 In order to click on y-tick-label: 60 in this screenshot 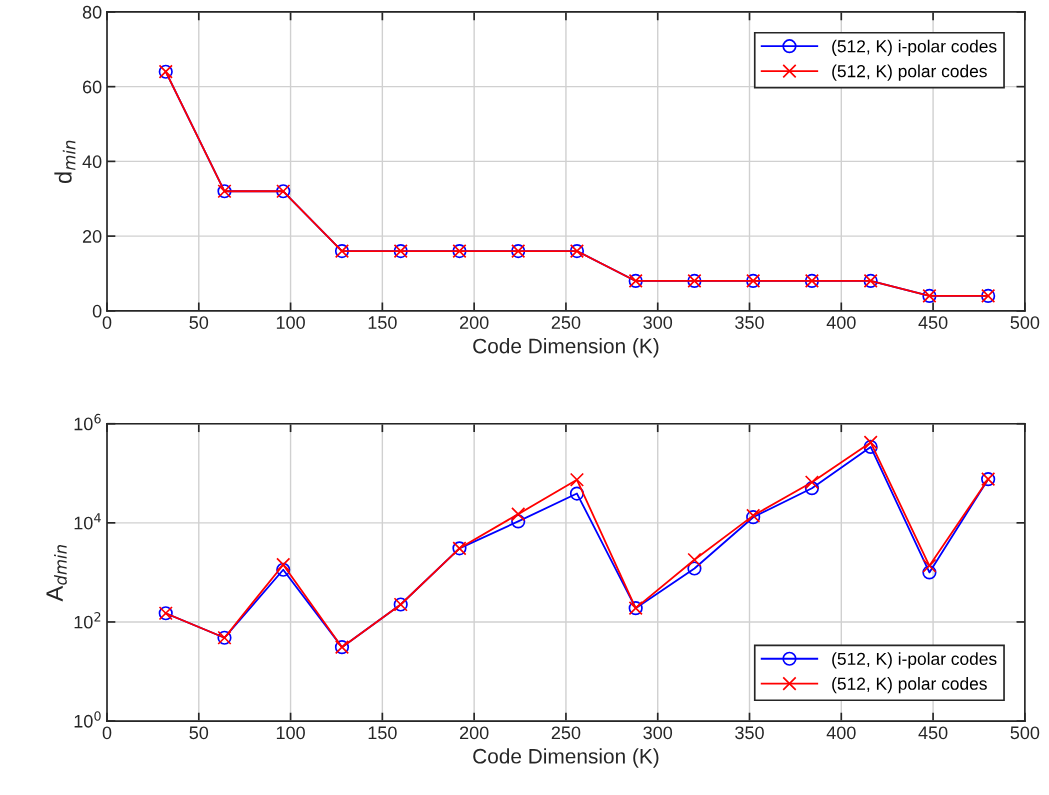, I will do `click(92, 87)`.